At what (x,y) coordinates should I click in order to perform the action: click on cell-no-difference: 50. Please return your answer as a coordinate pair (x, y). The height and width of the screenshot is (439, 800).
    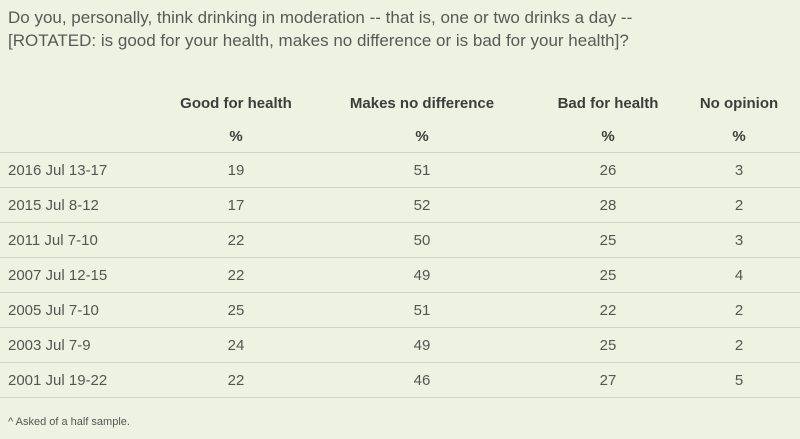
    Looking at the image, I should click on (422, 240).